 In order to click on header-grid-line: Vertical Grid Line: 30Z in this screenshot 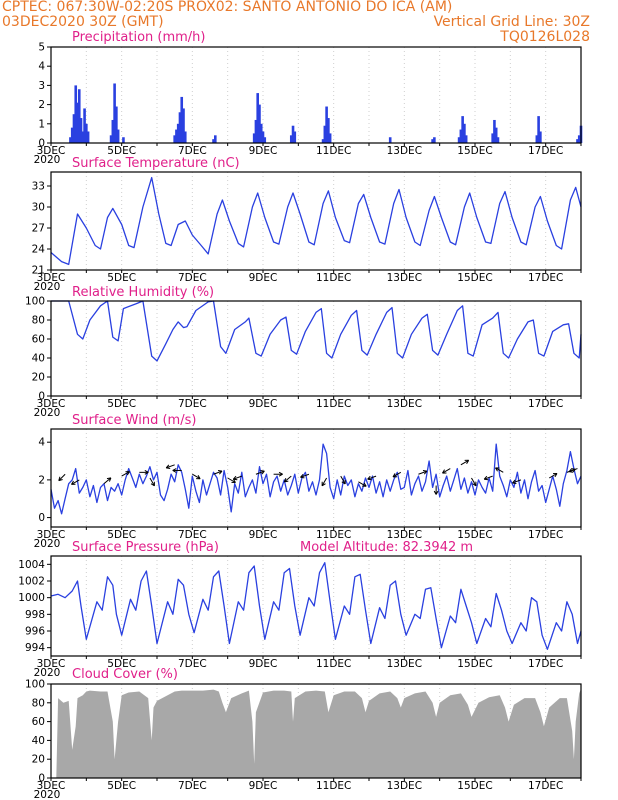, I will do `click(511, 22)`.